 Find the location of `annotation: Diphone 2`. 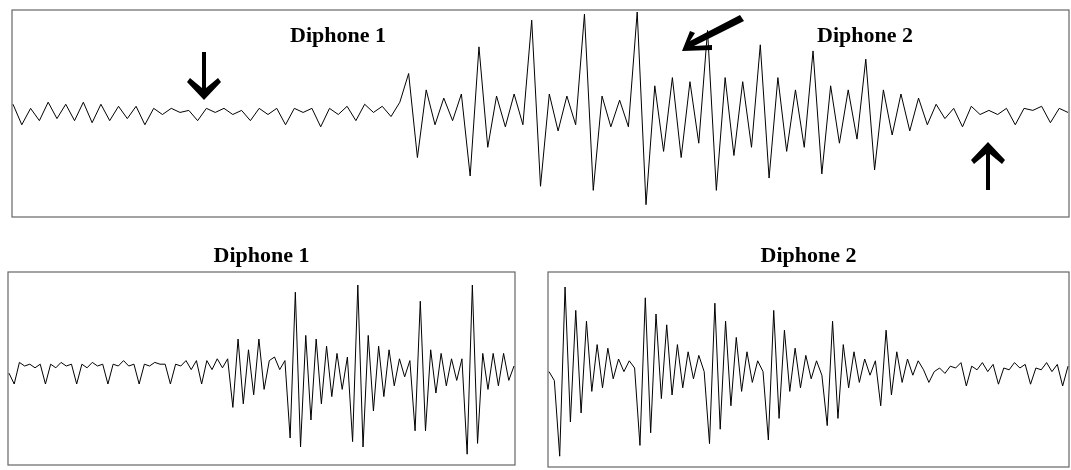

annotation: Diphone 2 is located at coordinates (865, 34).